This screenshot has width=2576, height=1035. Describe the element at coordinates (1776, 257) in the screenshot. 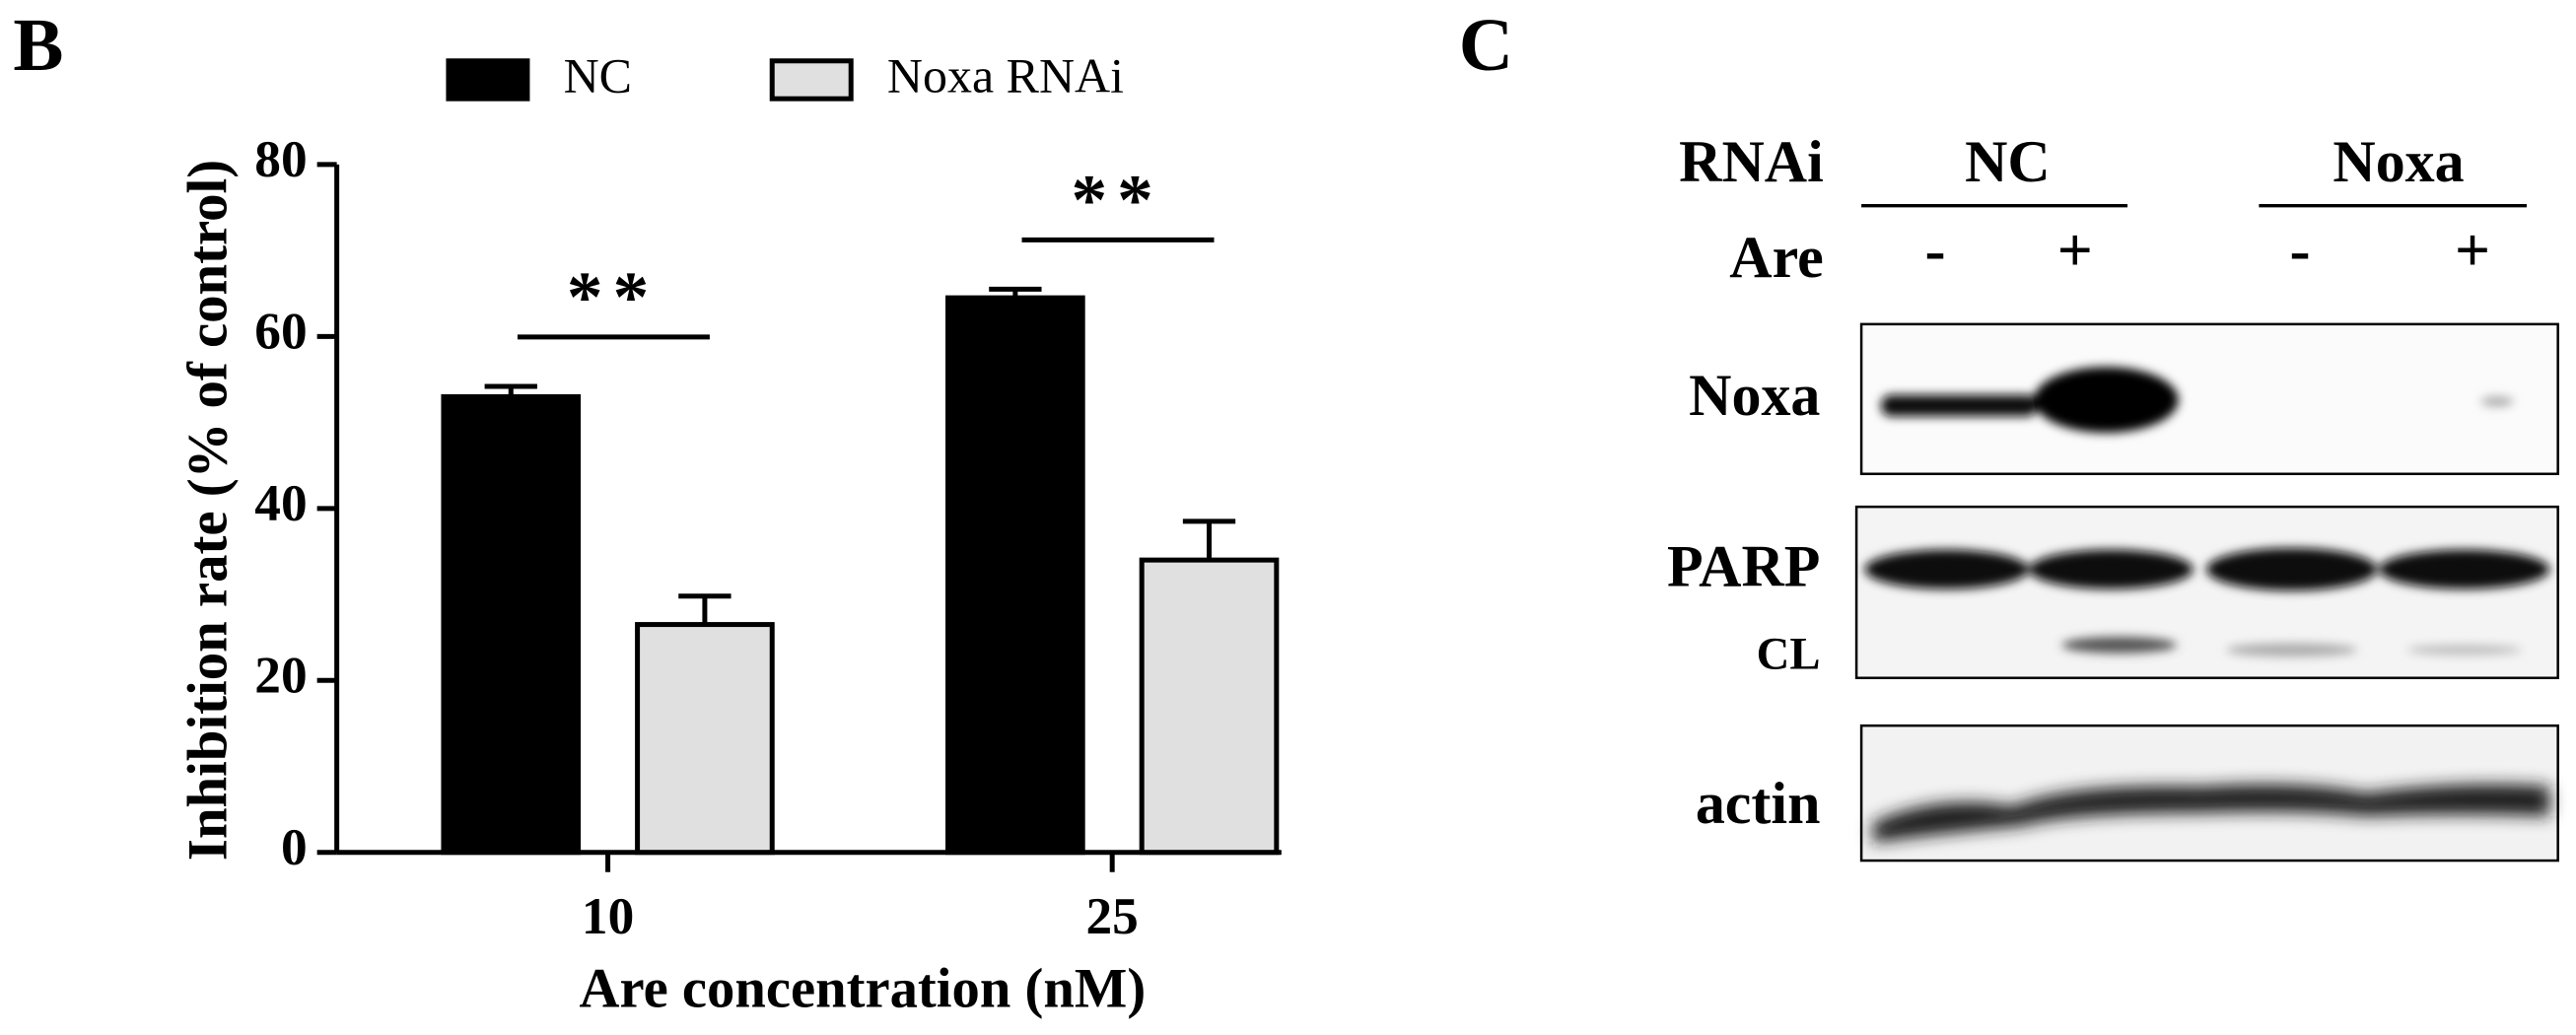

I see `treatment-label: Are` at that location.